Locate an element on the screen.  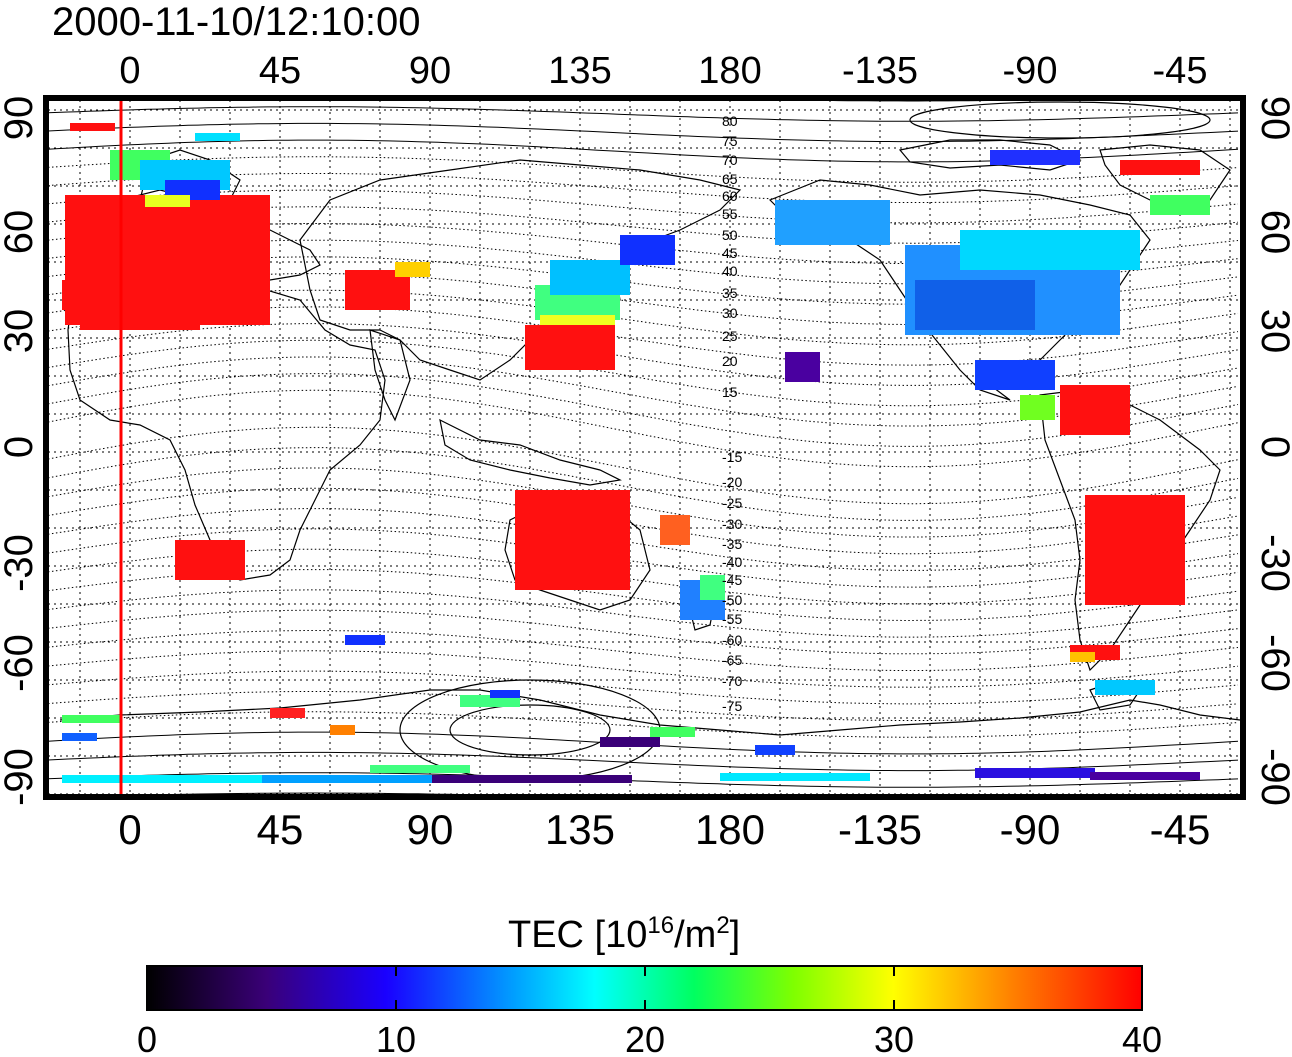
contour-label: -30 is located at coordinates (732, 524).